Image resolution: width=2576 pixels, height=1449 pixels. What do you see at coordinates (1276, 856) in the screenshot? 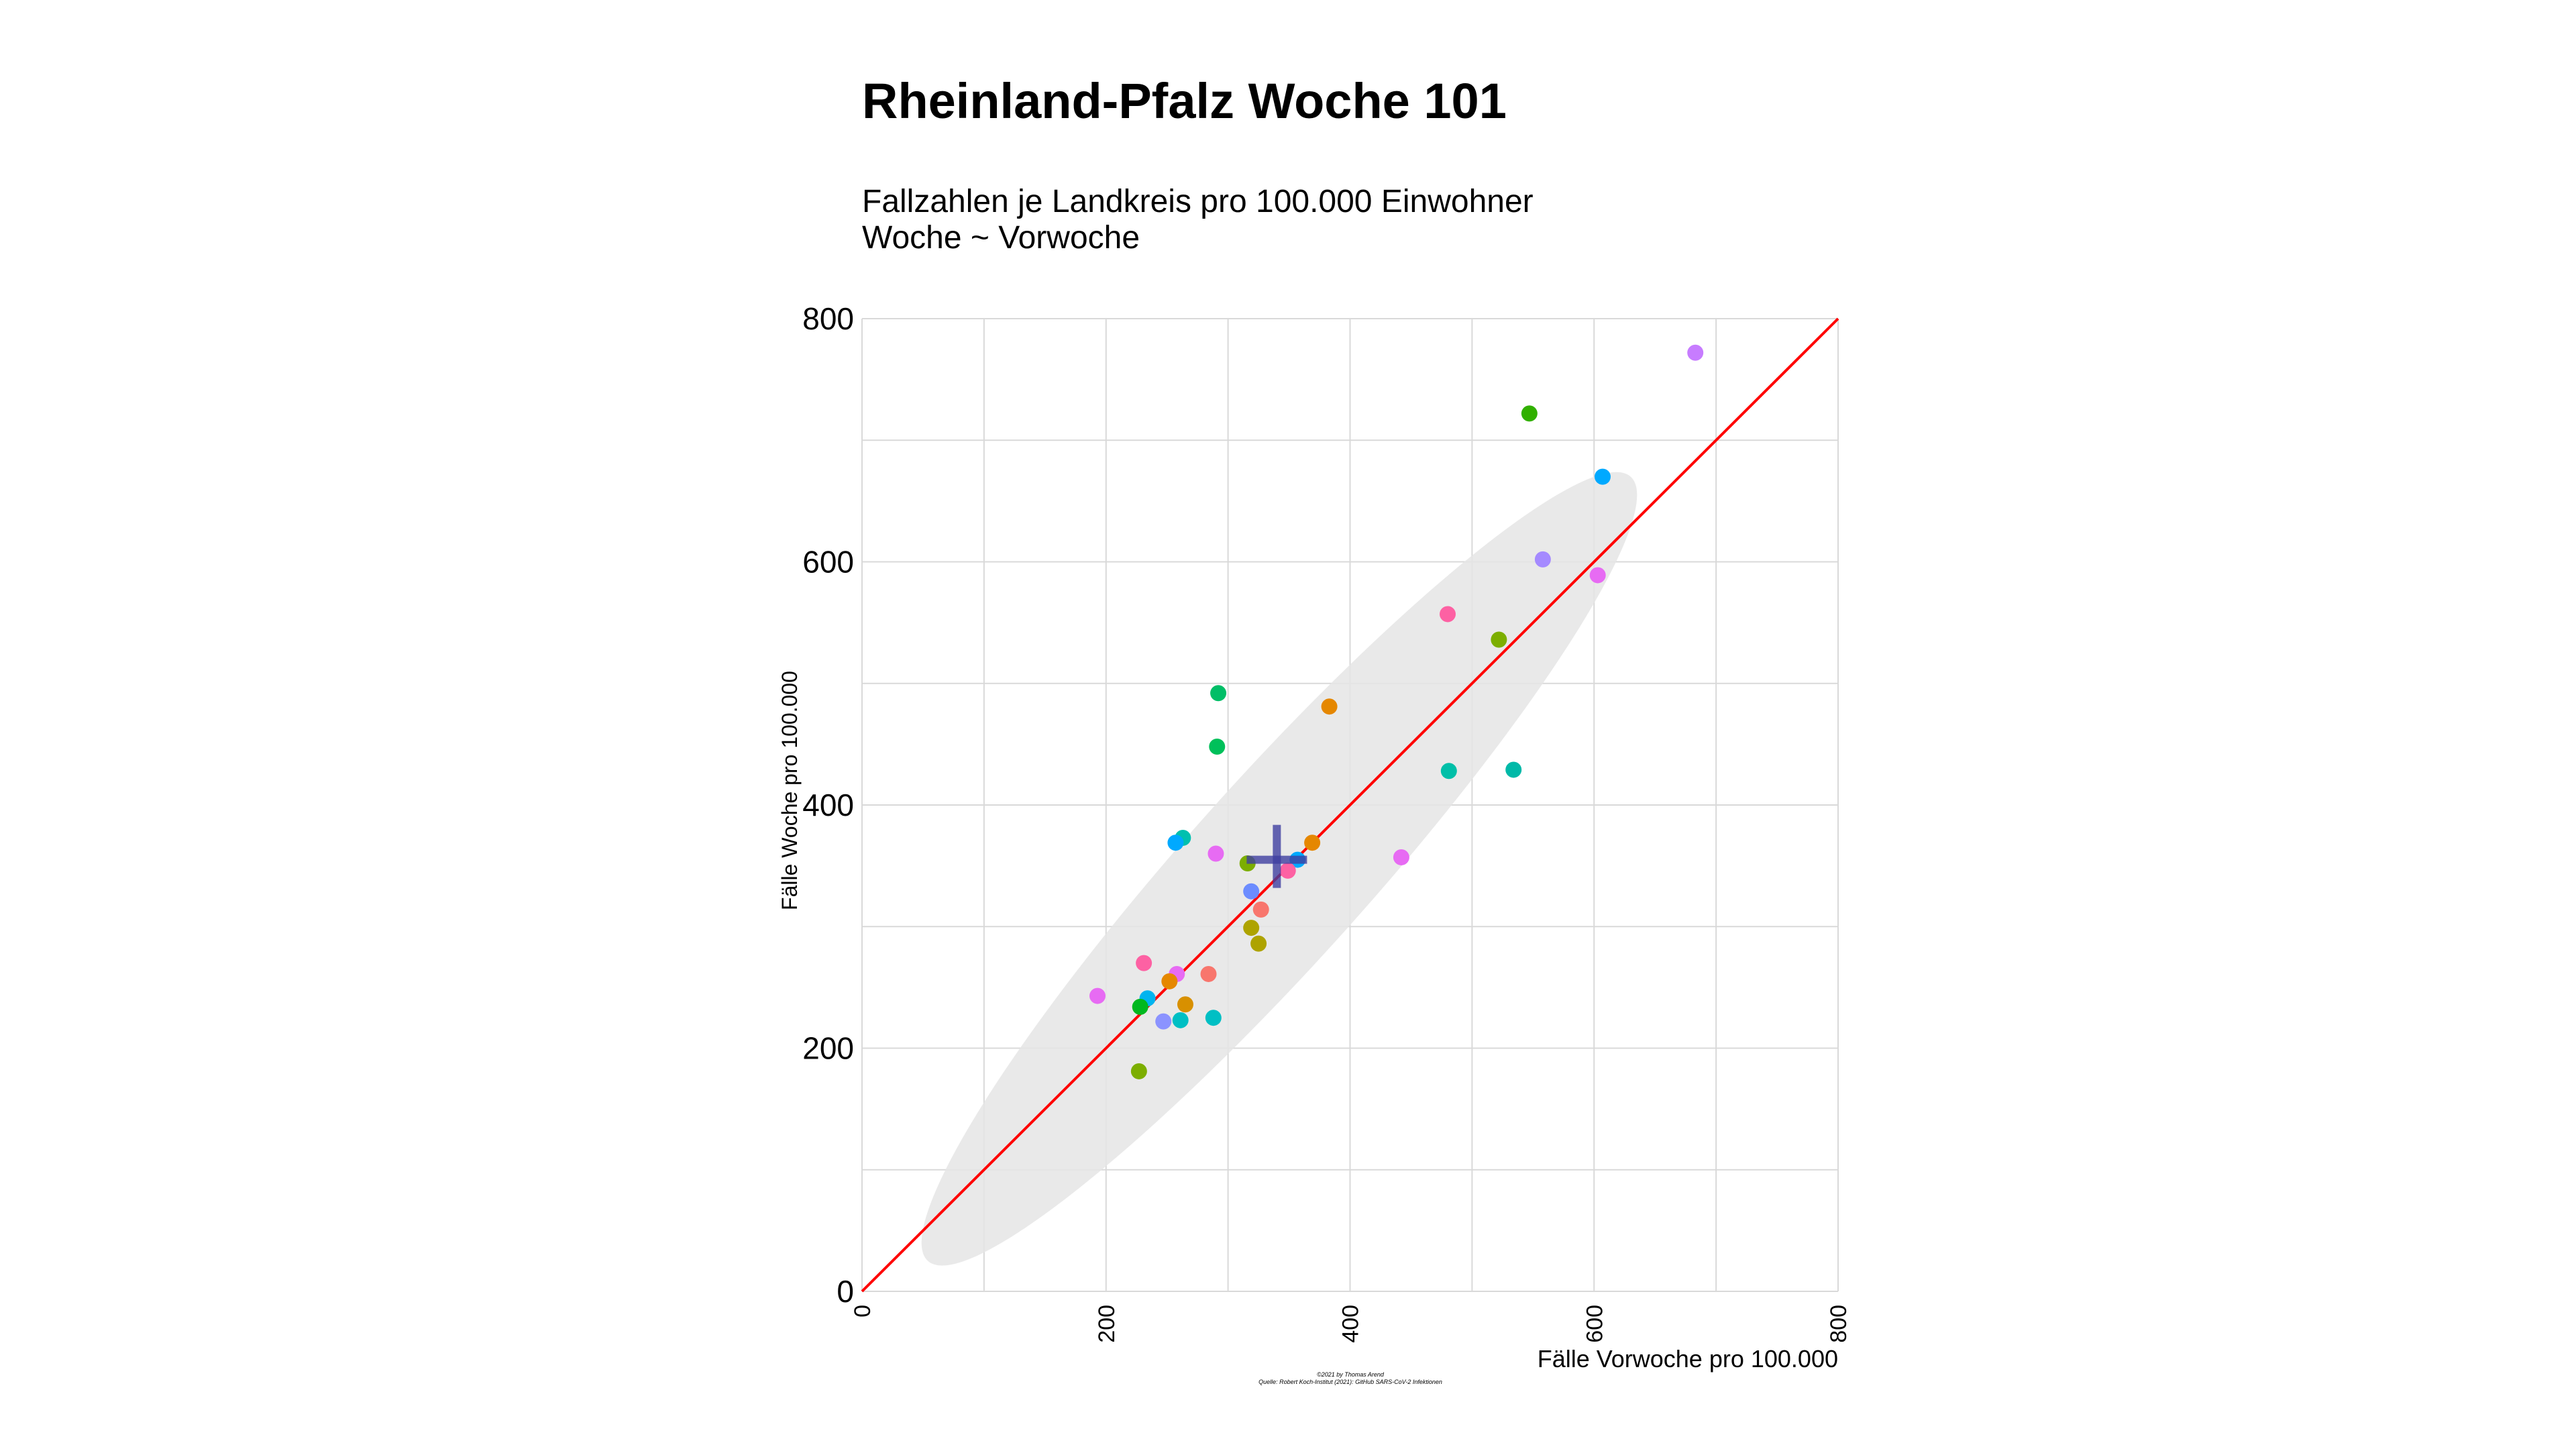
I see `mean-marker-layer` at bounding box center [1276, 856].